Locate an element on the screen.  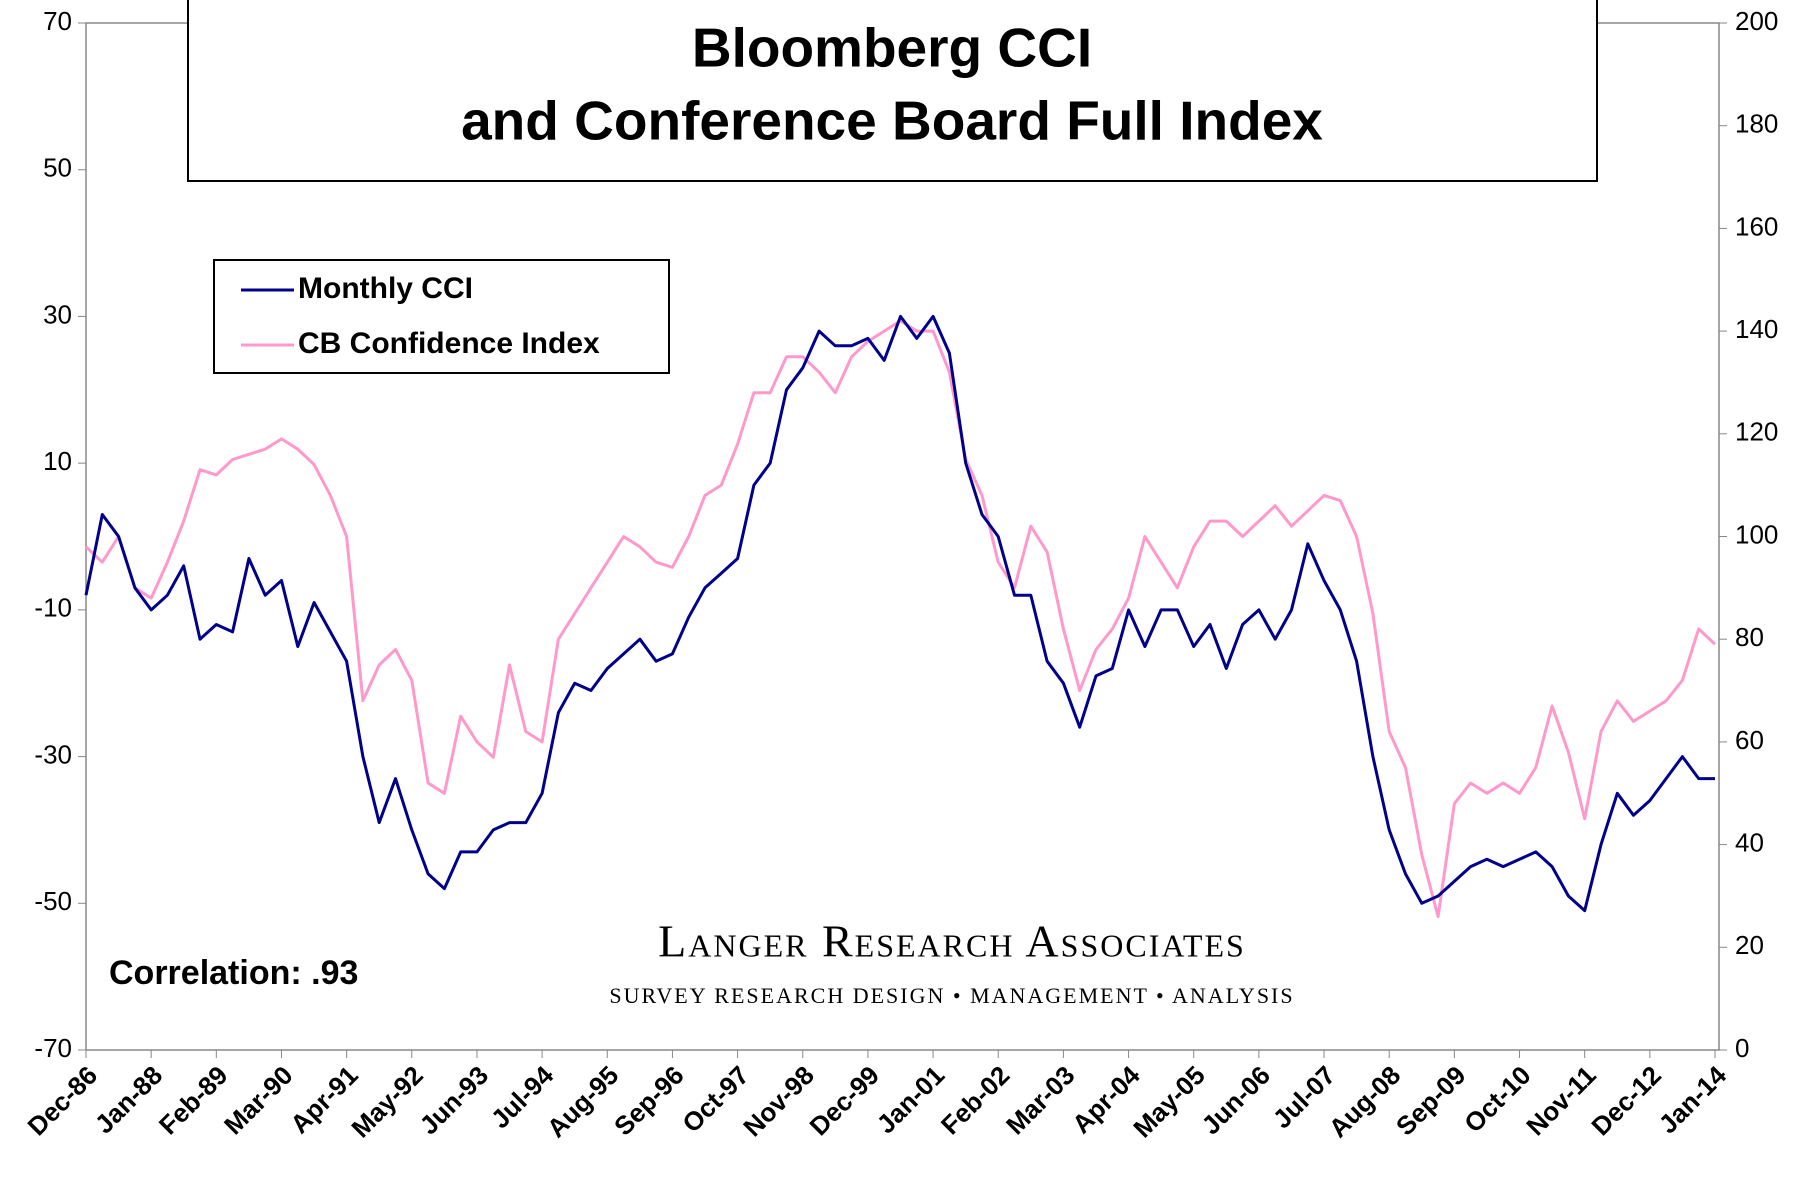
legend-label: Monthly CCI is located at coordinates (385, 288).